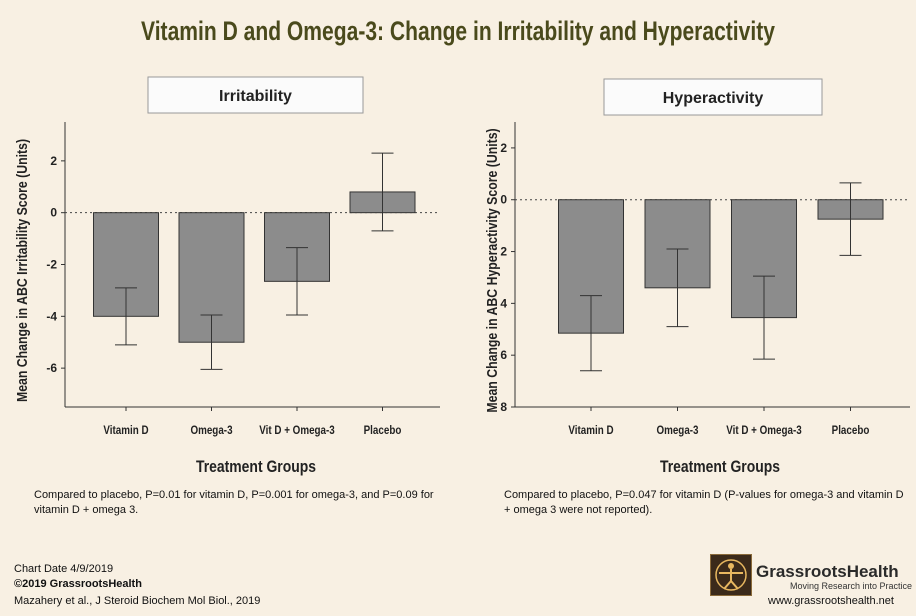 Image resolution: width=916 pixels, height=616 pixels. I want to click on panel-title: Hyperactivity, so click(713, 98).